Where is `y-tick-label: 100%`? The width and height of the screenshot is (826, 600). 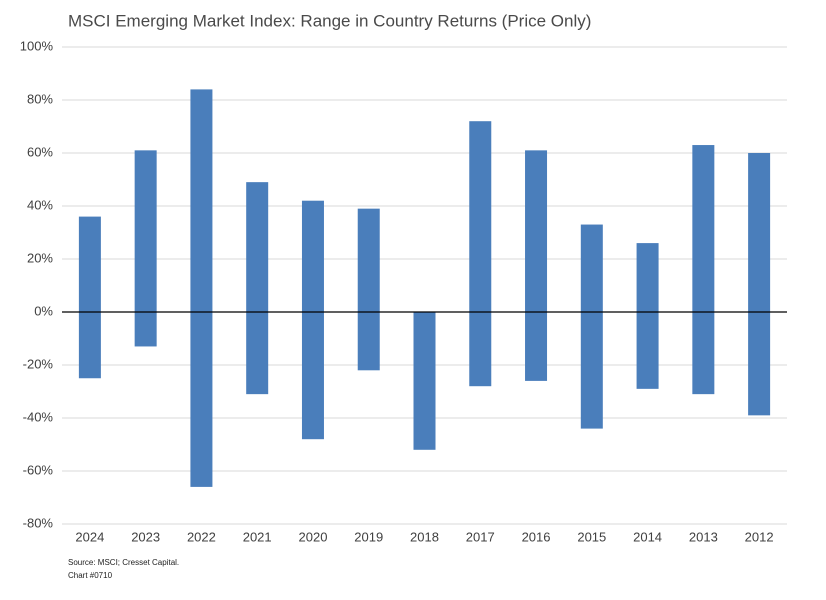 y-tick-label: 100% is located at coordinates (37, 45).